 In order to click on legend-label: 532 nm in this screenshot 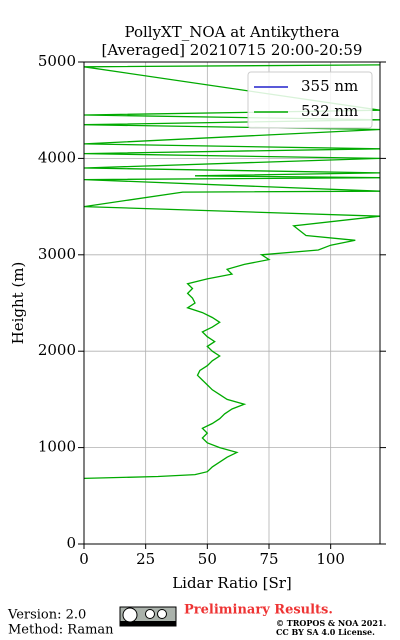, I will do `click(329, 111)`.